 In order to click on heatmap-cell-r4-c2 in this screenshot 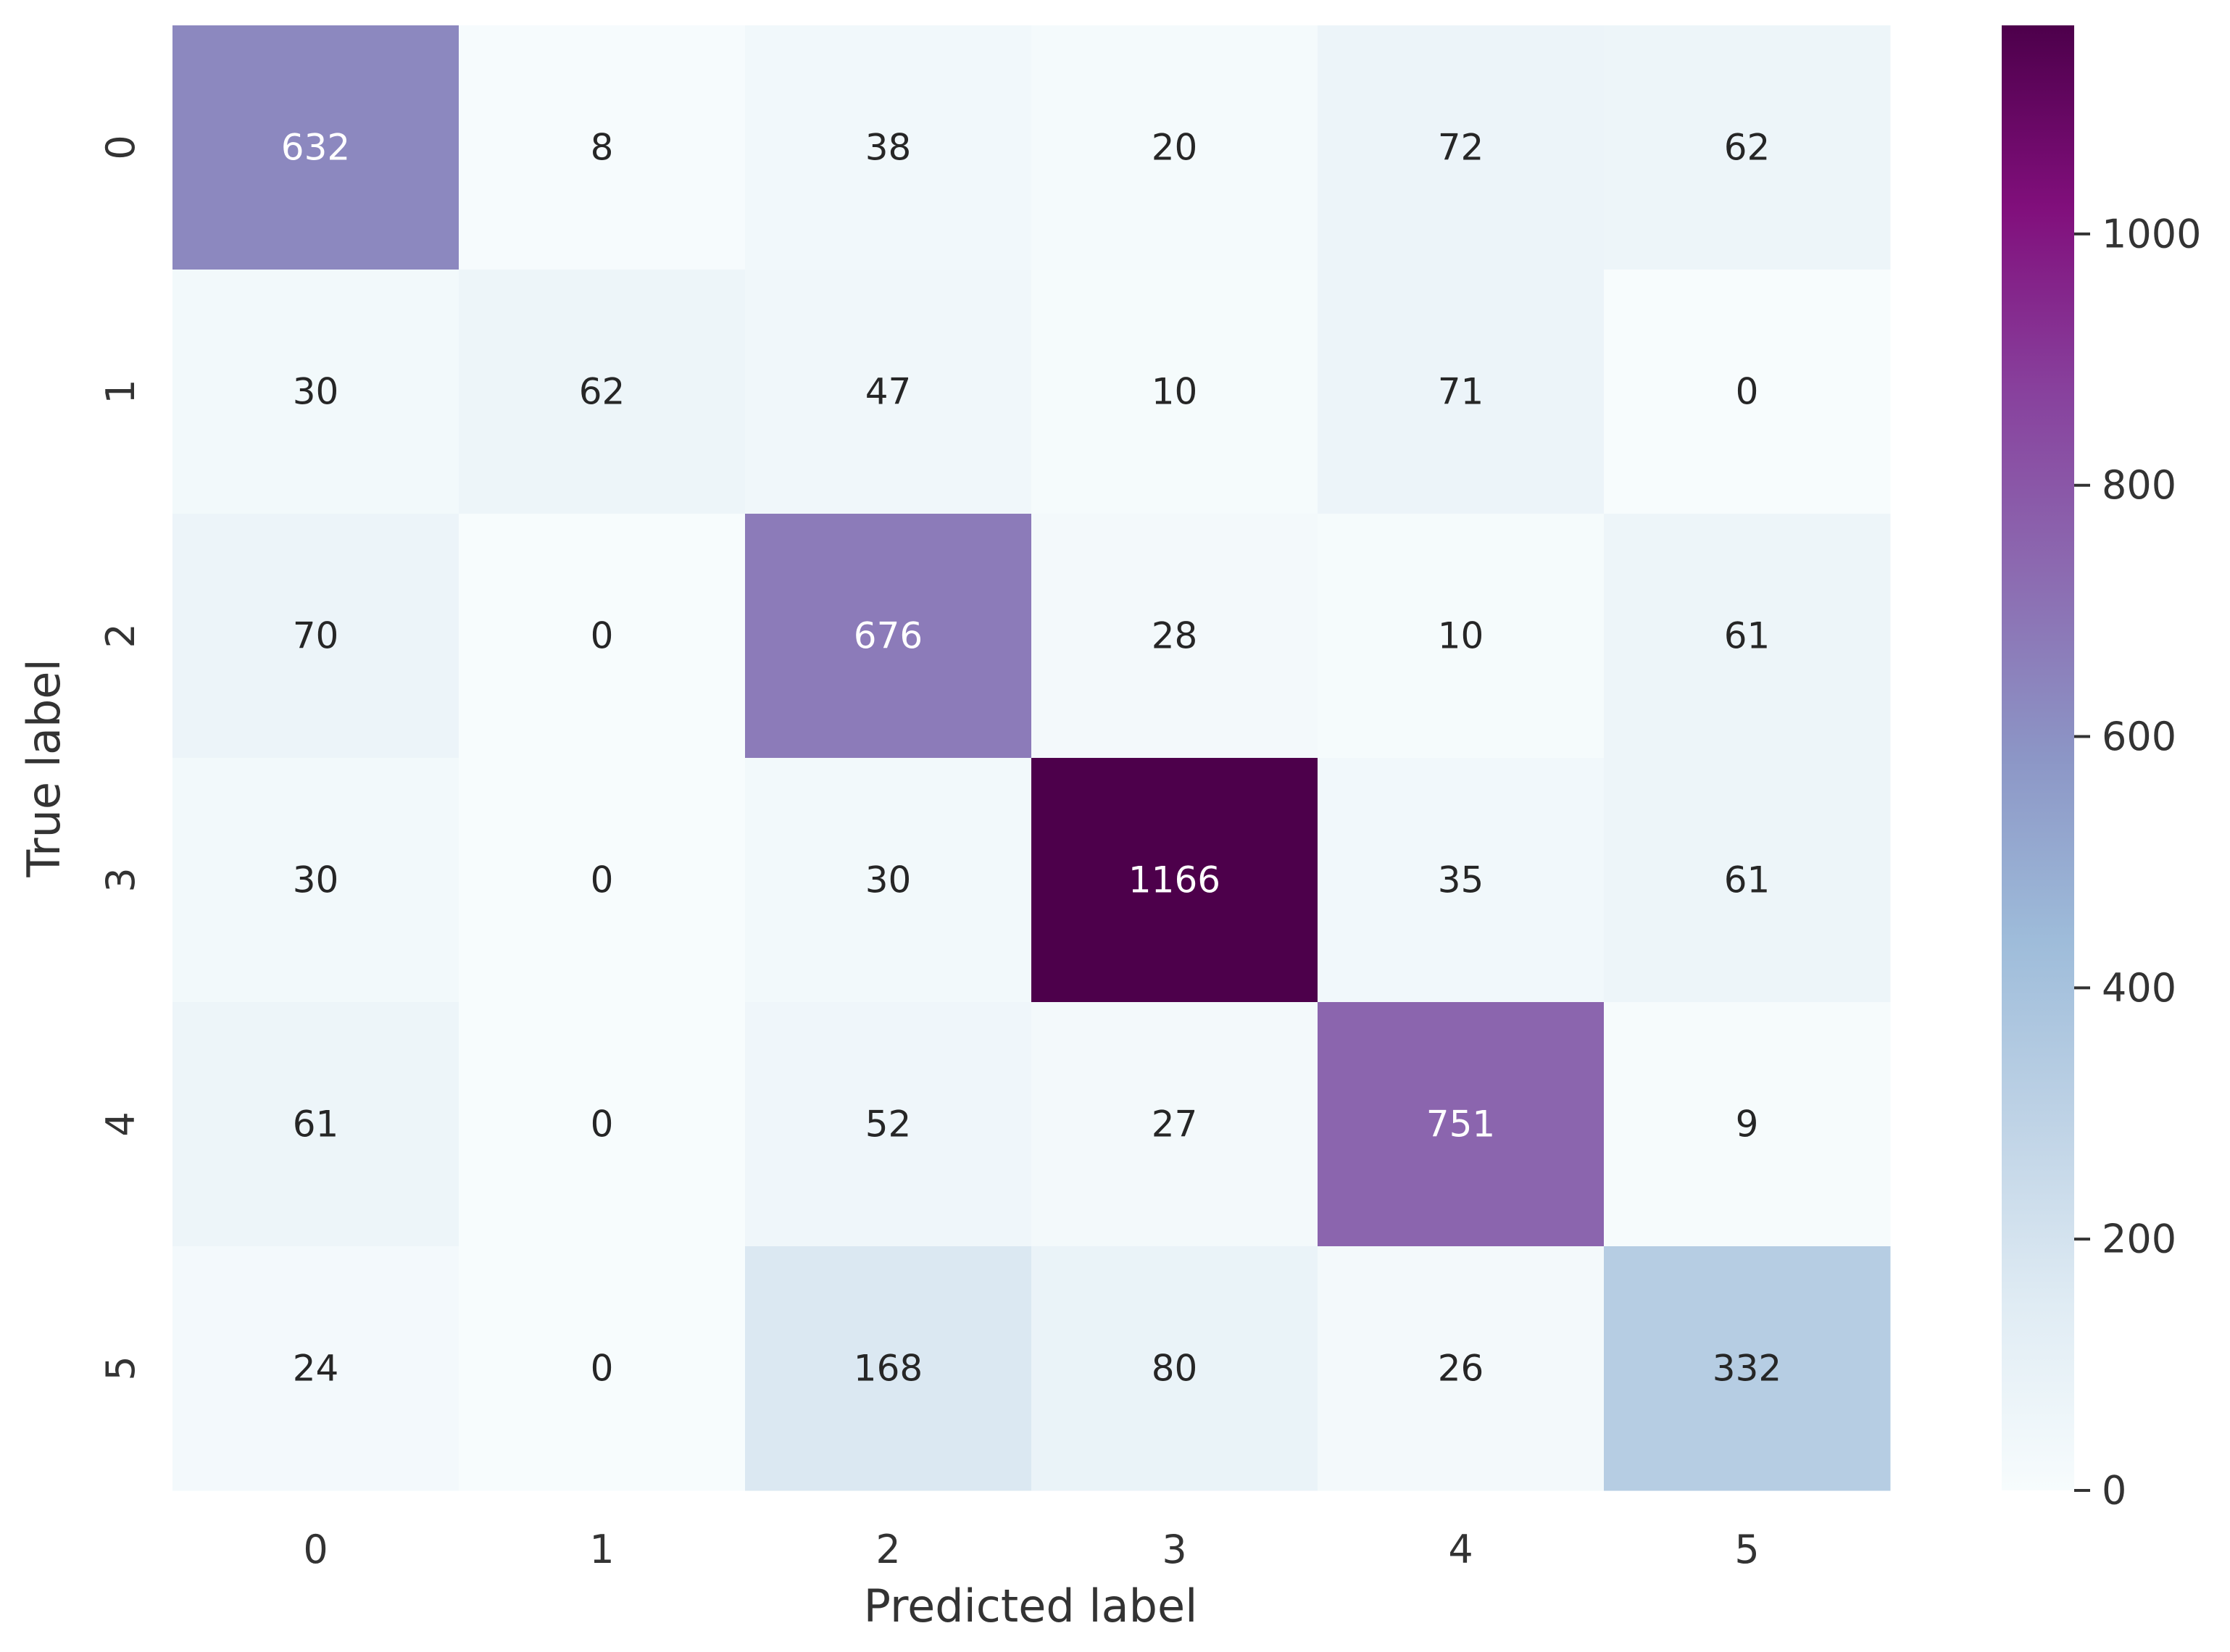, I will do `click(888, 1124)`.